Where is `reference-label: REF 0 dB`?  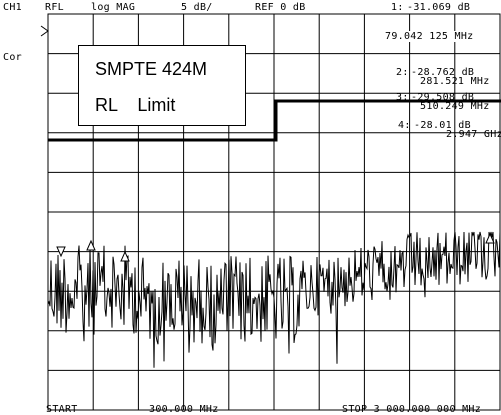 reference-label: REF 0 dB is located at coordinates (280, 7).